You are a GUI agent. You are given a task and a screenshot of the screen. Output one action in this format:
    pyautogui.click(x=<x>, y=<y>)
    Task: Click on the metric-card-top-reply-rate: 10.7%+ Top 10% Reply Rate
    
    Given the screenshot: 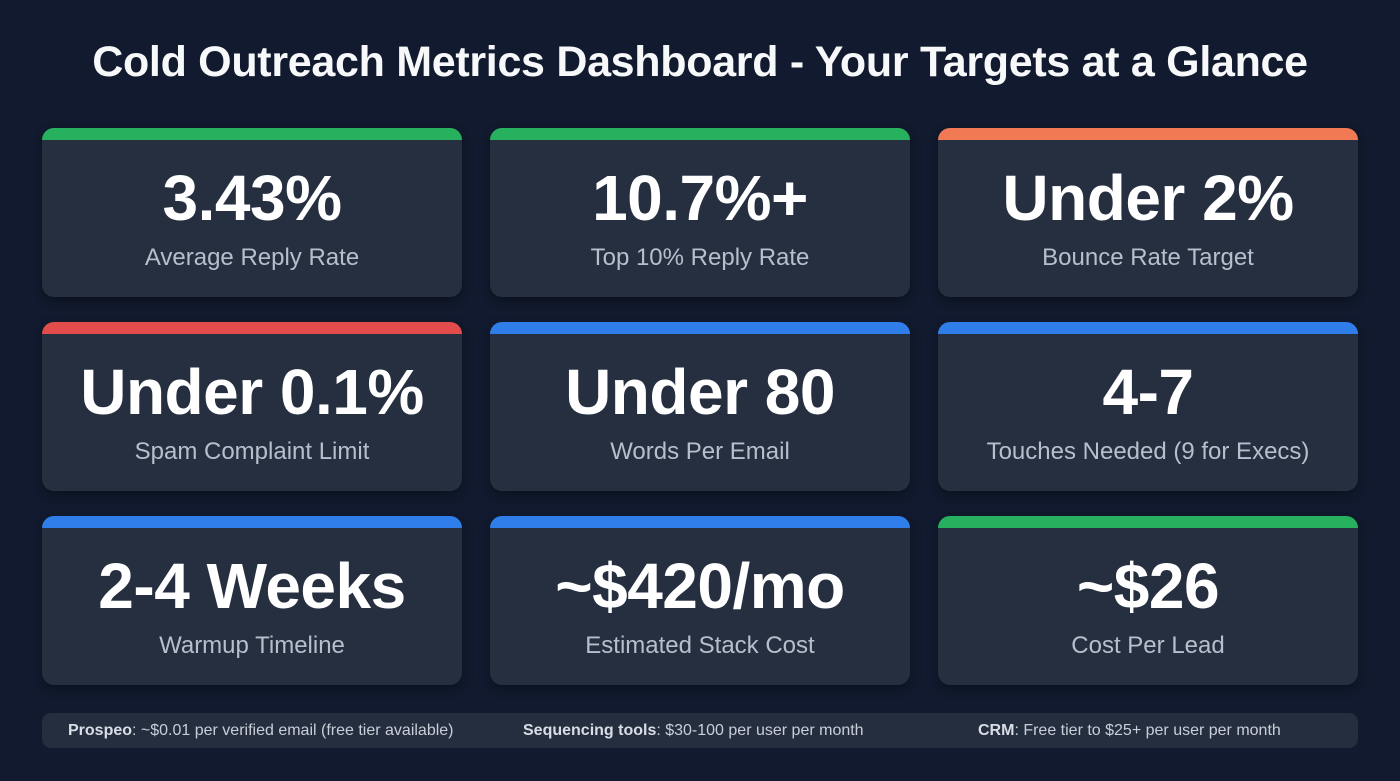 What is the action you would take?
    pyautogui.click(x=700, y=212)
    